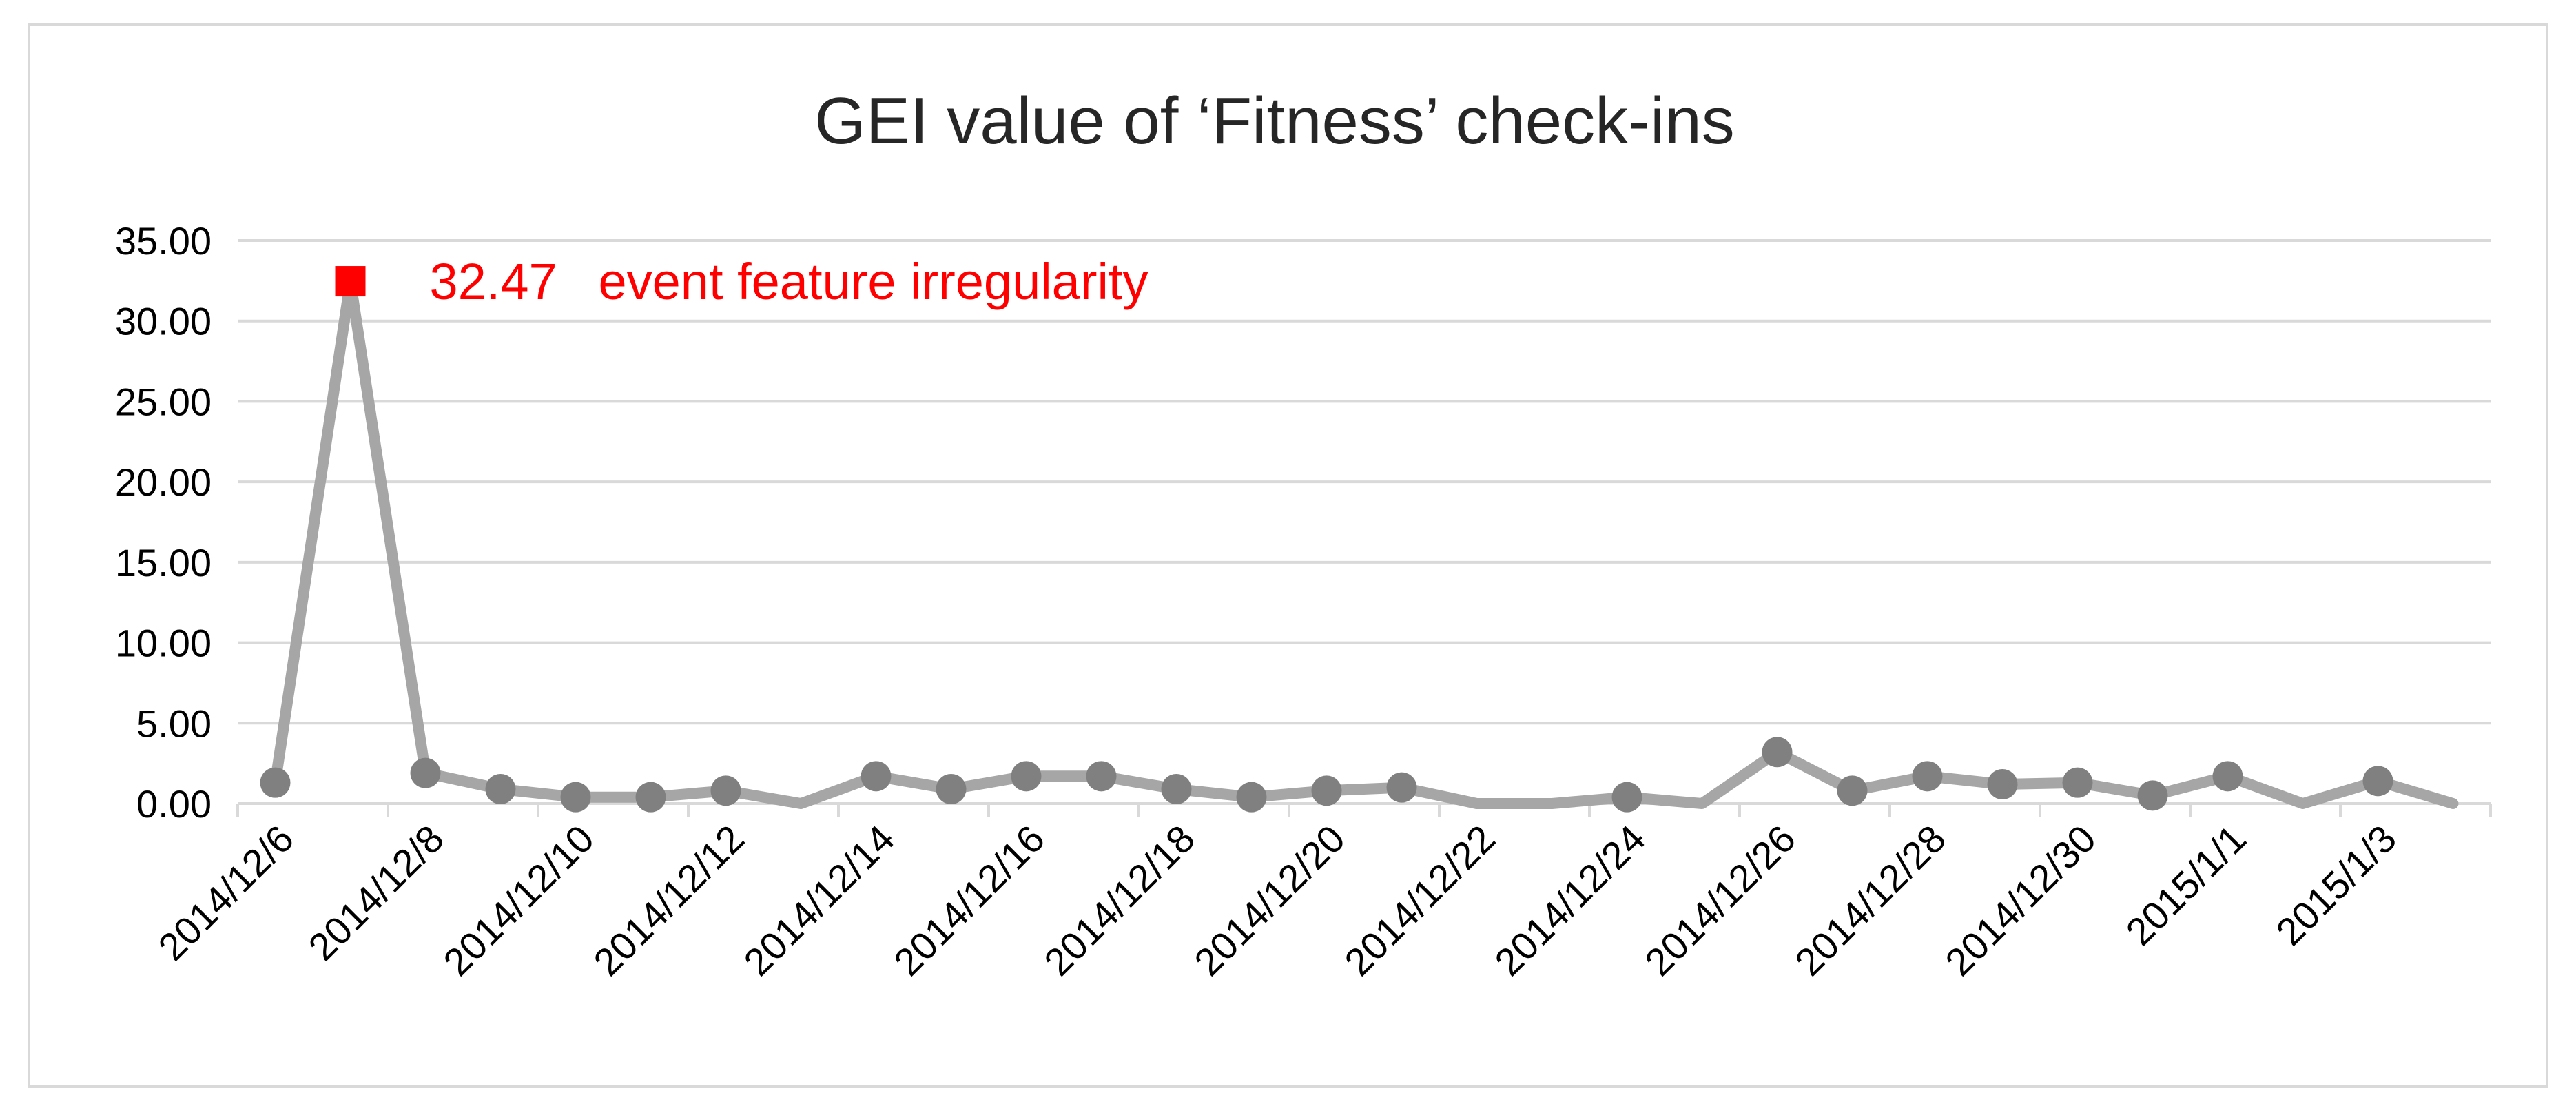  What do you see at coordinates (2020, 901) in the screenshot?
I see `x-tick-label: 2014/12/30` at bounding box center [2020, 901].